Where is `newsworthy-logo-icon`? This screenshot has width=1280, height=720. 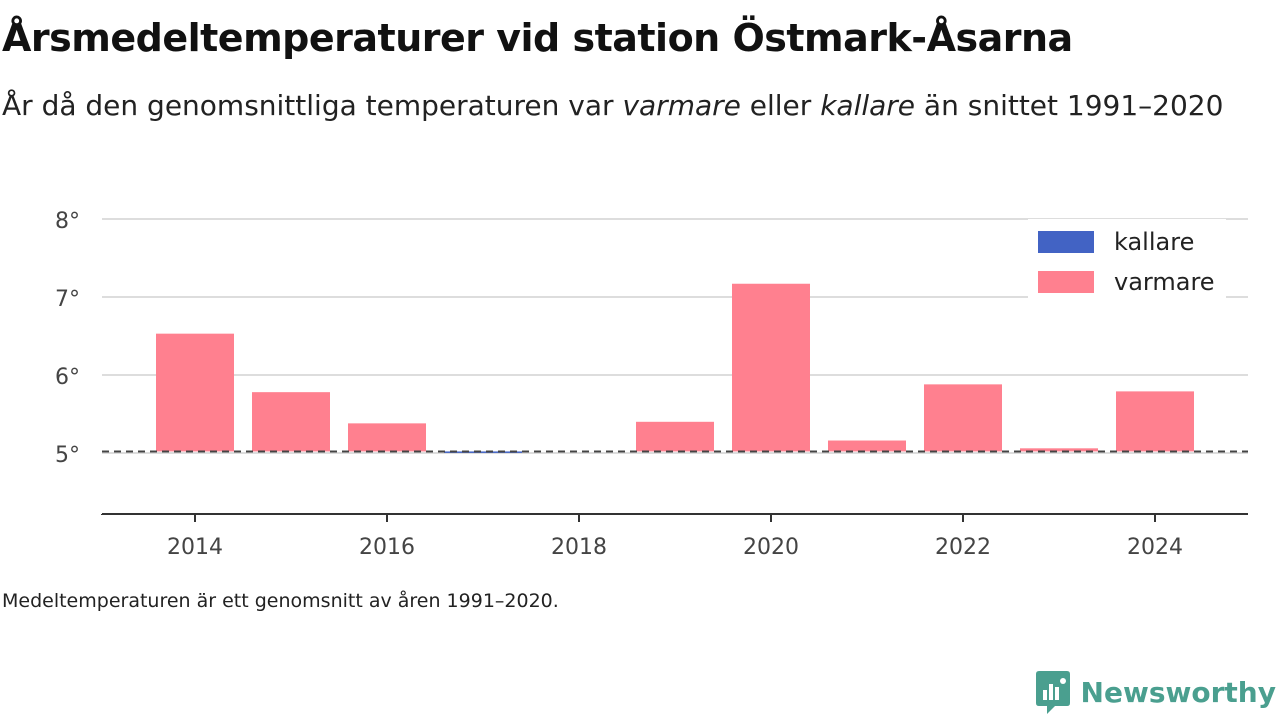
newsworthy-logo-icon is located at coordinates (1052, 692).